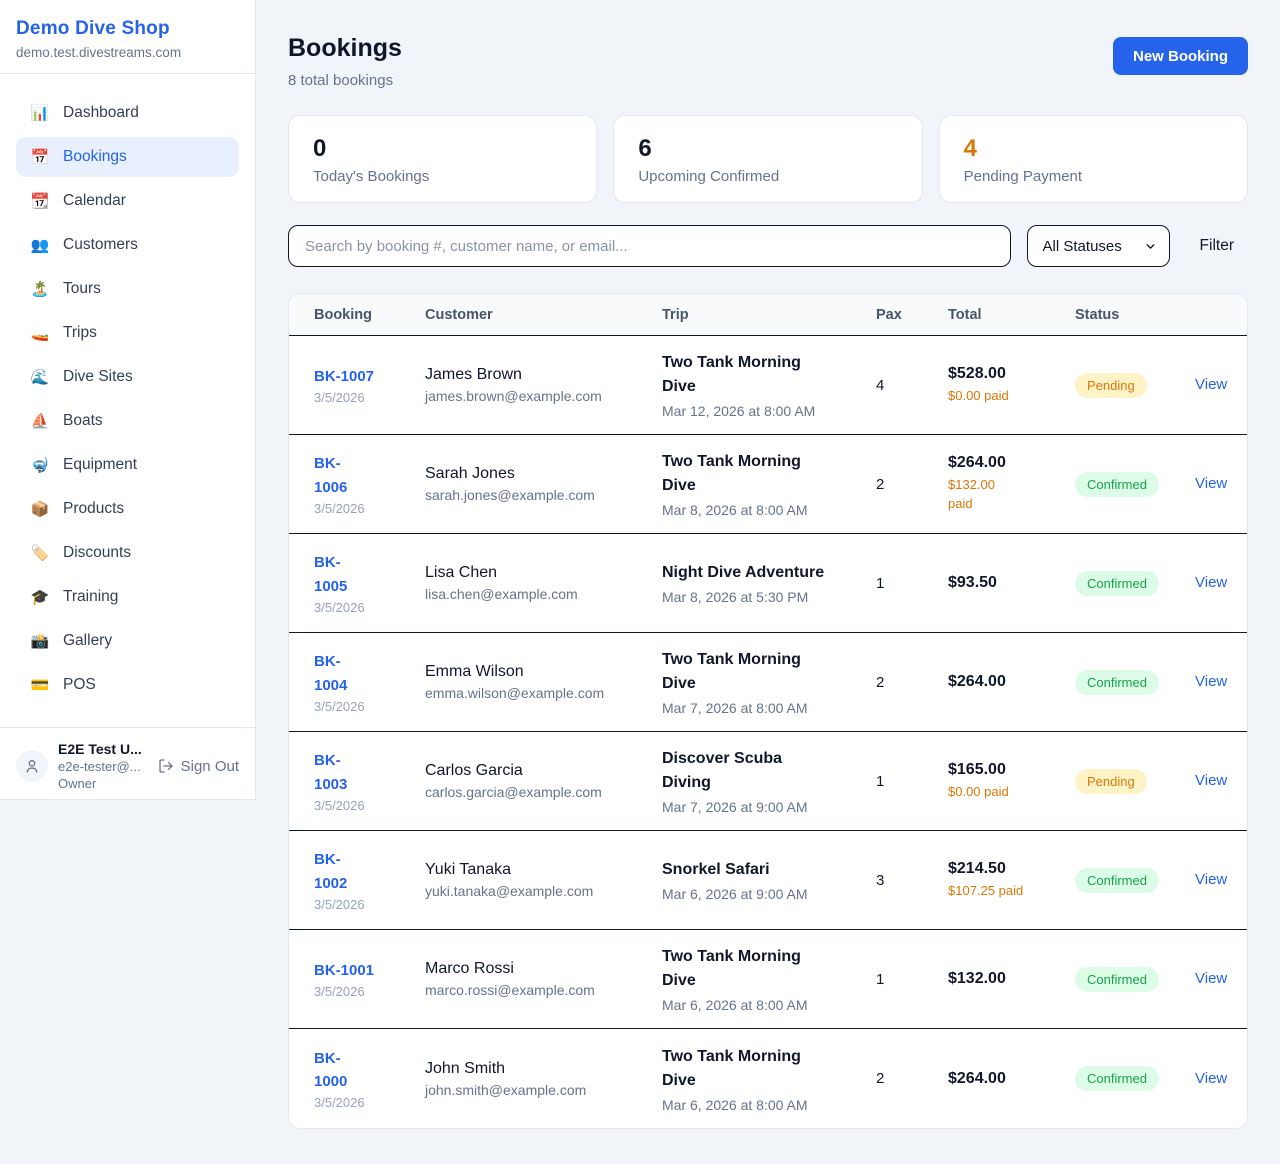 This screenshot has width=1280, height=1164. I want to click on package-icon: 📦, so click(40, 509).